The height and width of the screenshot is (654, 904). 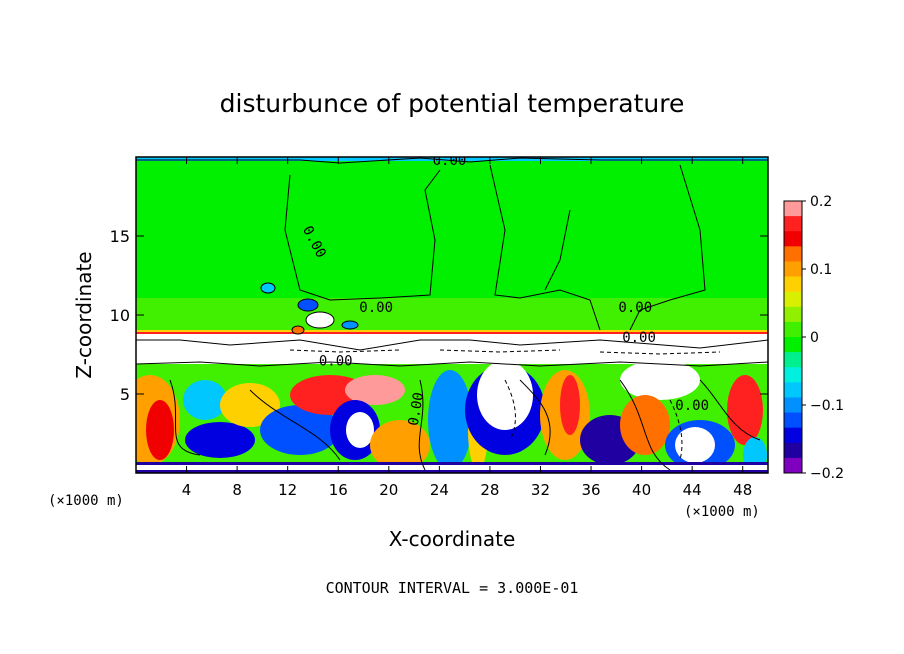 What do you see at coordinates (452, 539) in the screenshot?
I see `x-axis-label: X-coordinate` at bounding box center [452, 539].